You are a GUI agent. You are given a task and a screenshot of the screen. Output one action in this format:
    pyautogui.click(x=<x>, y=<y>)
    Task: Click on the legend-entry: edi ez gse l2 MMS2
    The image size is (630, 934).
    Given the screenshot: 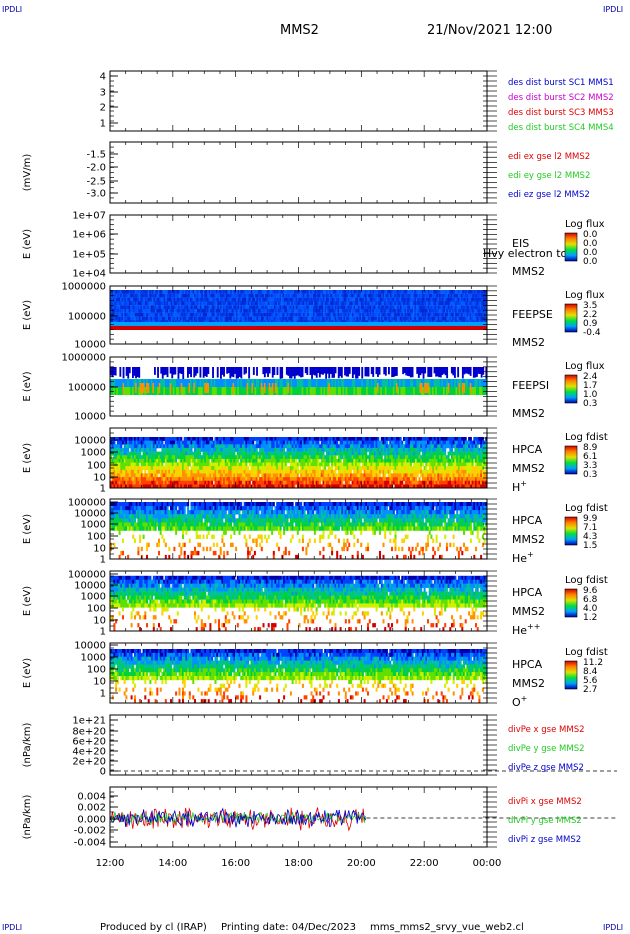 What is the action you would take?
    pyautogui.click(x=549, y=195)
    